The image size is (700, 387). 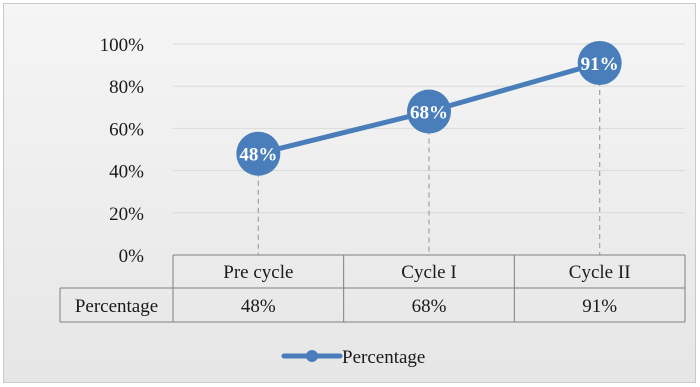 I want to click on table-row-label: Percentage, so click(x=116, y=306).